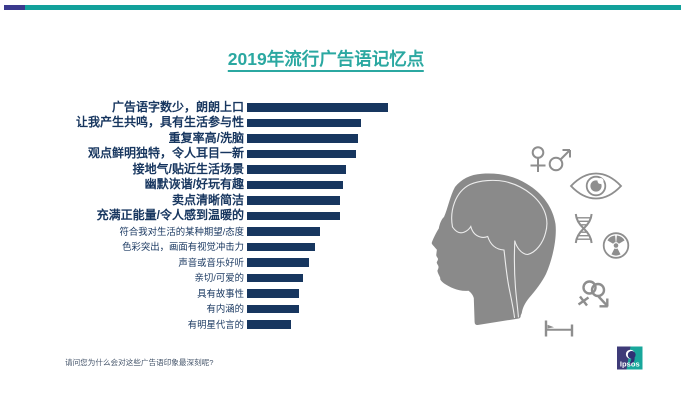 The height and width of the screenshot is (403, 697). What do you see at coordinates (206, 137) in the screenshot?
I see `category-label: 重复率高/洗脑` at bounding box center [206, 137].